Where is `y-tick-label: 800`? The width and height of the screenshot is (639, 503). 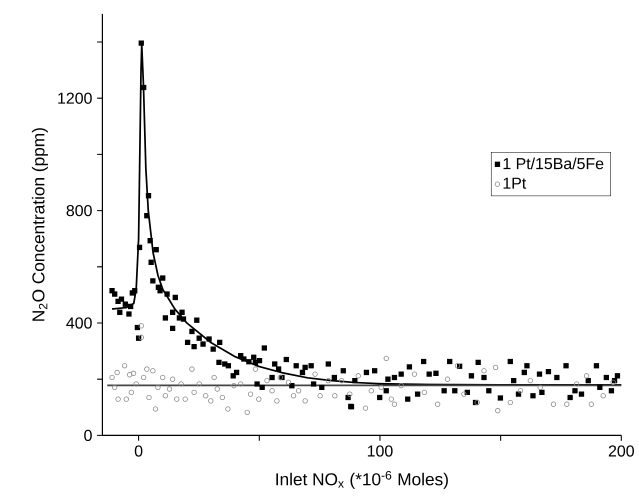 y-tick-label: 800 is located at coordinates (79, 210).